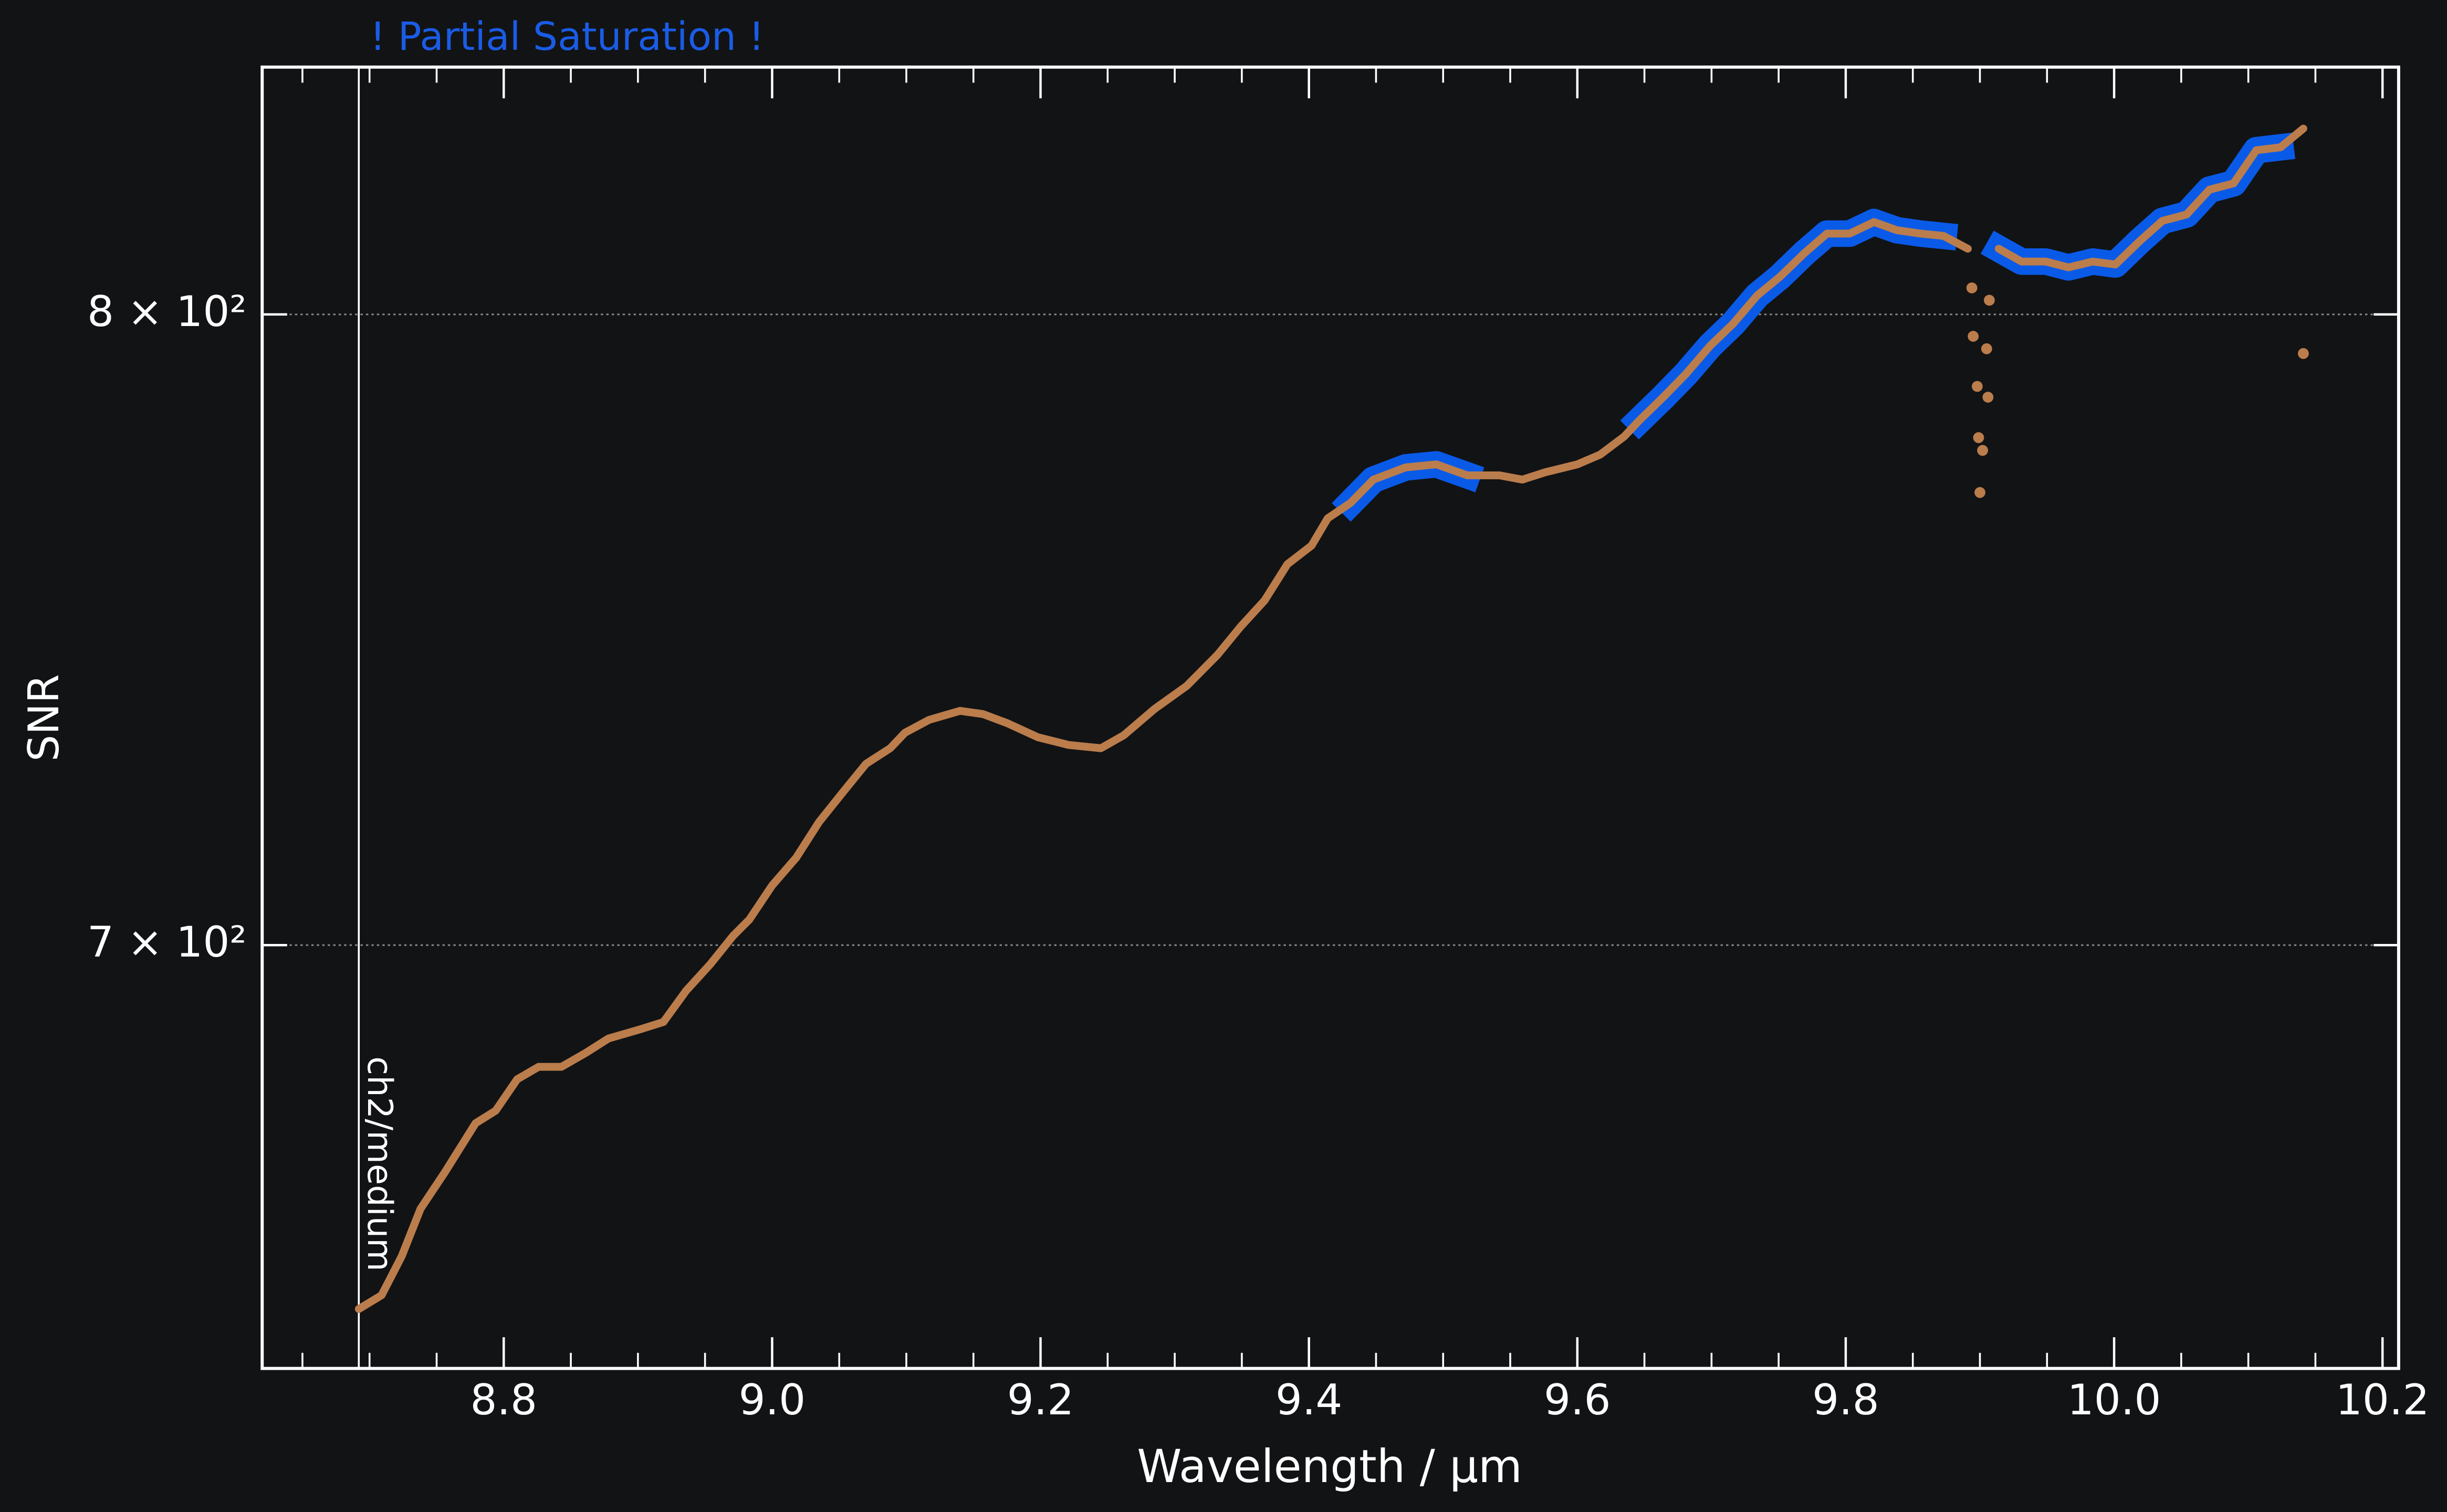  Describe the element at coordinates (1577, 1400) in the screenshot. I see `x-tick-label: 9.6` at that location.